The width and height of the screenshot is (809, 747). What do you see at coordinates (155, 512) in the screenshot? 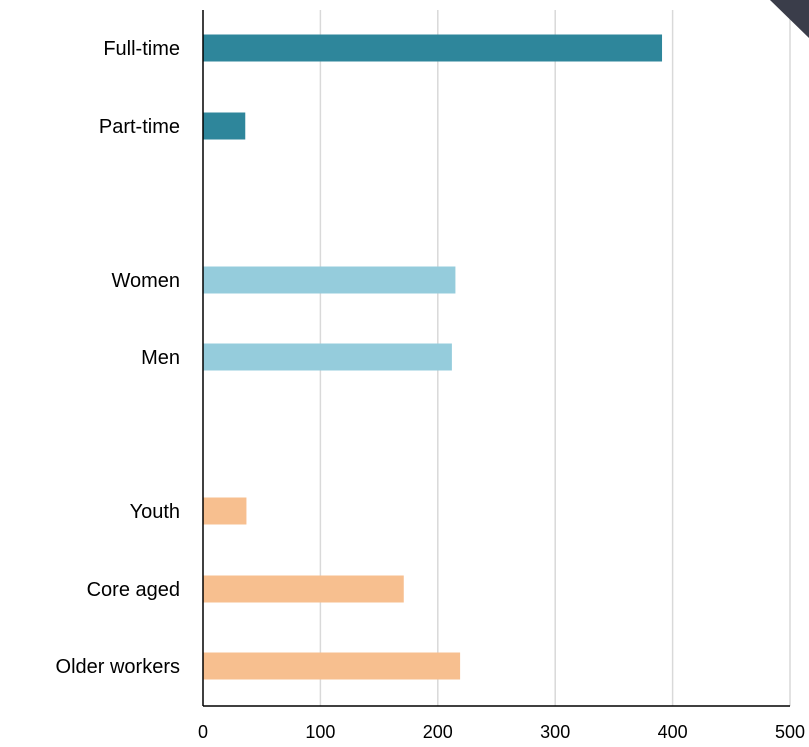
I see `category-label-youth: Youth` at bounding box center [155, 512].